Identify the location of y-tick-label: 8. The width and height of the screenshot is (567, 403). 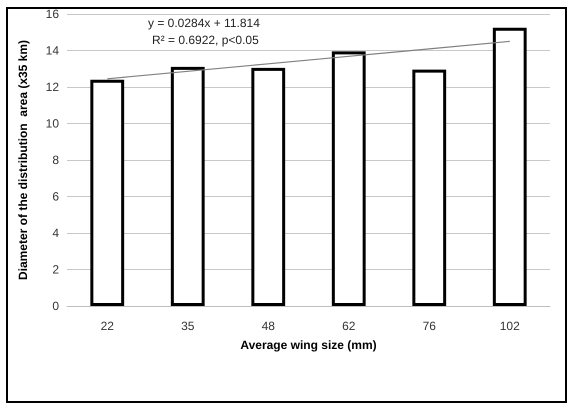
(56, 160).